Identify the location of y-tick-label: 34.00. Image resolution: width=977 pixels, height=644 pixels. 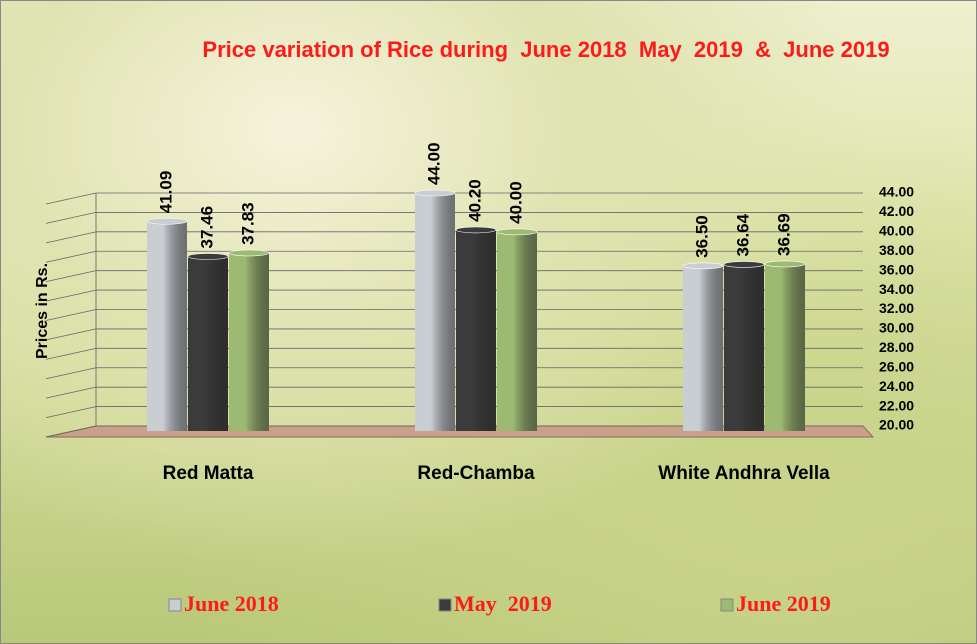
(896, 289).